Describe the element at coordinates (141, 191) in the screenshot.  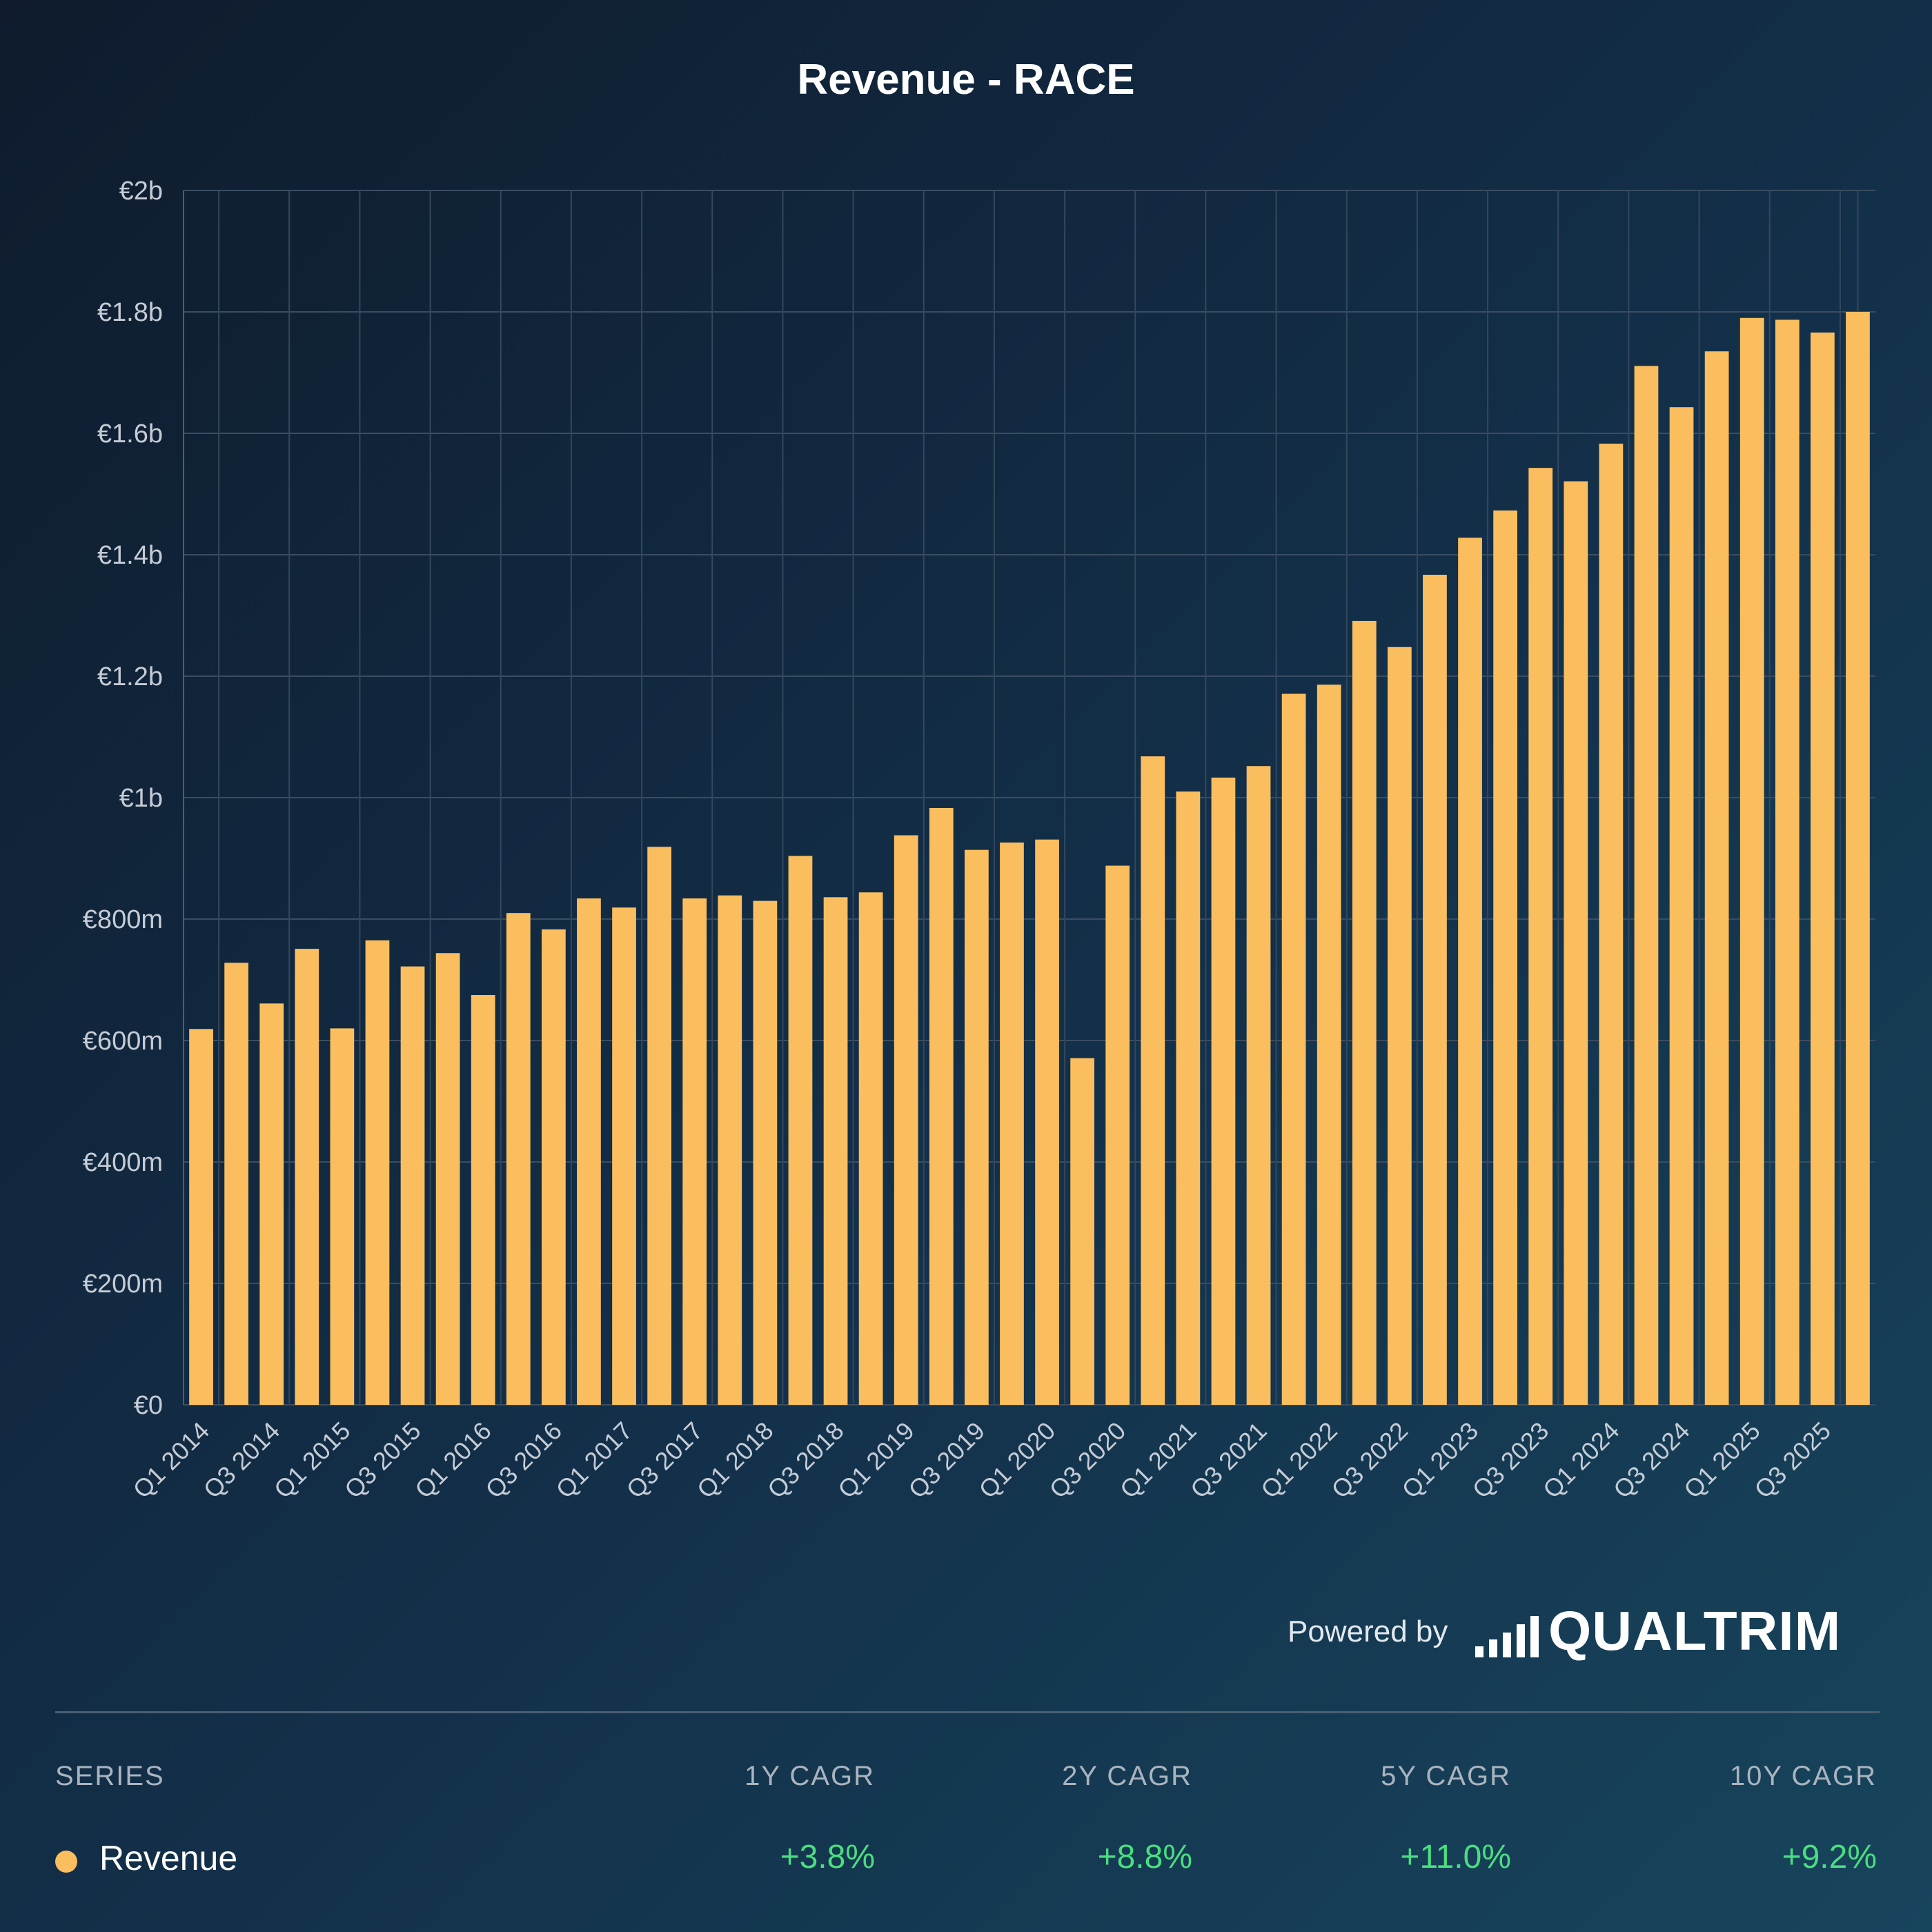
I see `y-tick-label: €2b` at that location.